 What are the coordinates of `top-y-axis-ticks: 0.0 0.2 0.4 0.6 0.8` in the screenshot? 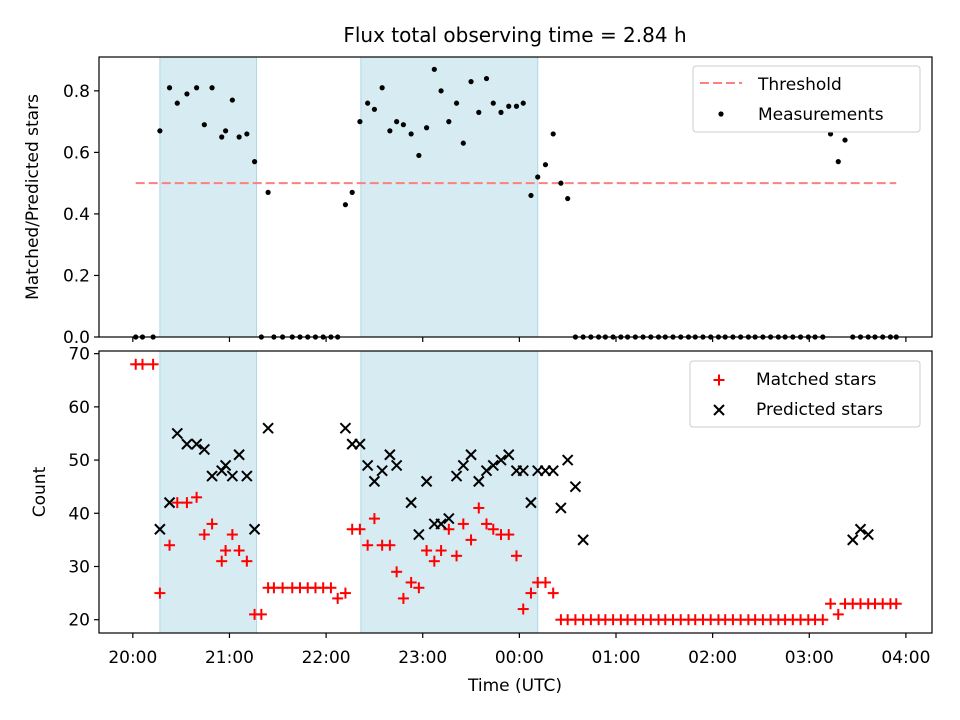 It's located at (81, 215).